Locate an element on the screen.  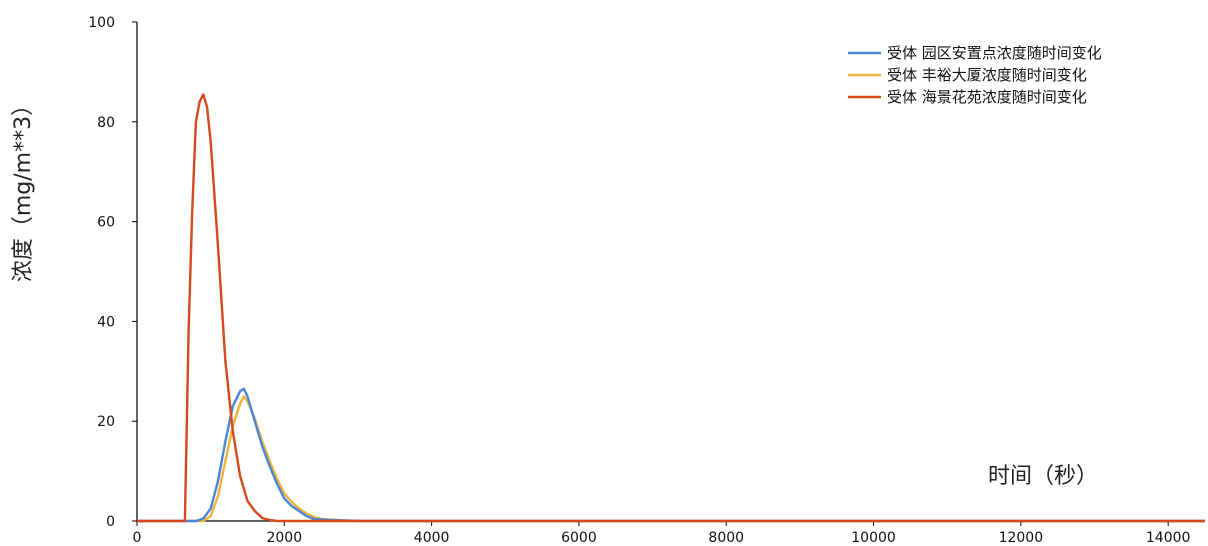
legend-label: 受体 海景花苑浓度随时间变化 is located at coordinates (987, 97).